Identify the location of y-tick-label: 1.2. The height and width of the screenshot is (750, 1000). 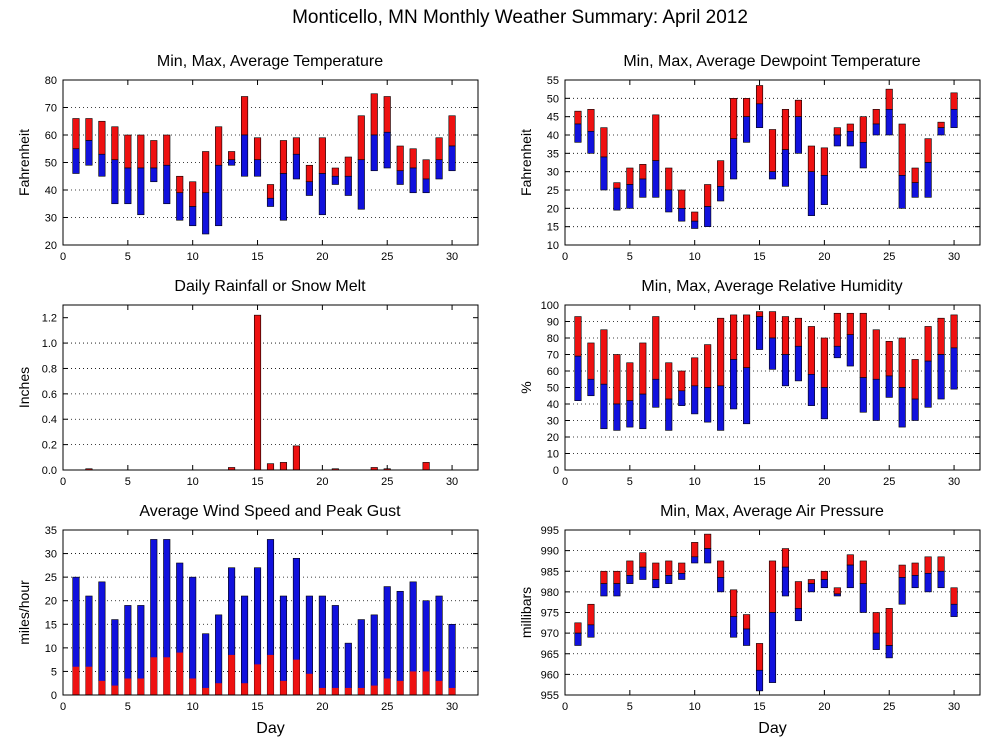
(49, 319).